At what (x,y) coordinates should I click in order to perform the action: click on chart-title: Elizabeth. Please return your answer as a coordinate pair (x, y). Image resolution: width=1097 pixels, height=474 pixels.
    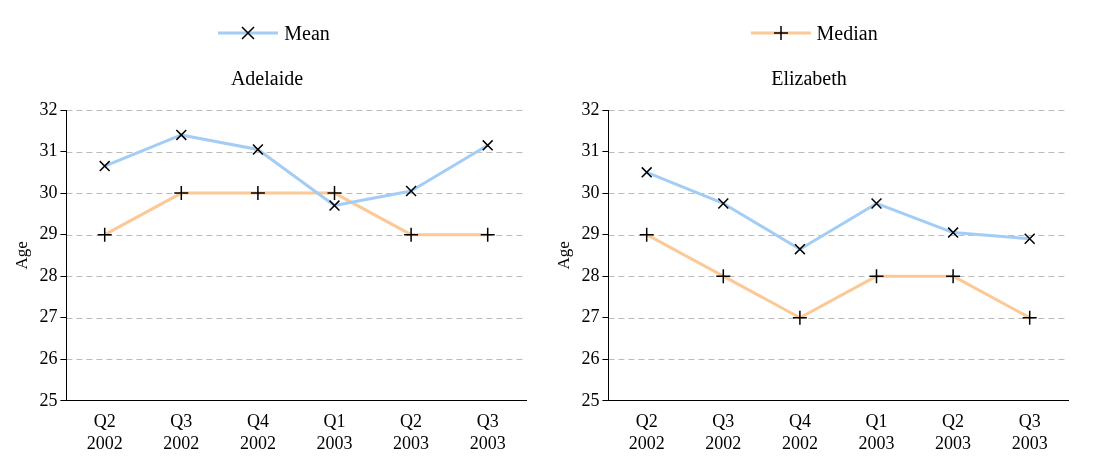
    Looking at the image, I should click on (809, 78).